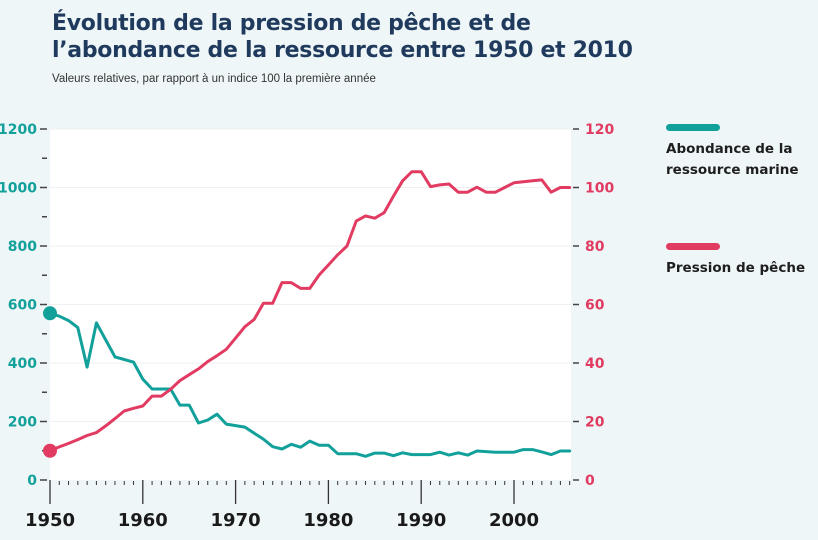 The height and width of the screenshot is (540, 818). I want to click on y-right-tick-label: 60, so click(595, 306).